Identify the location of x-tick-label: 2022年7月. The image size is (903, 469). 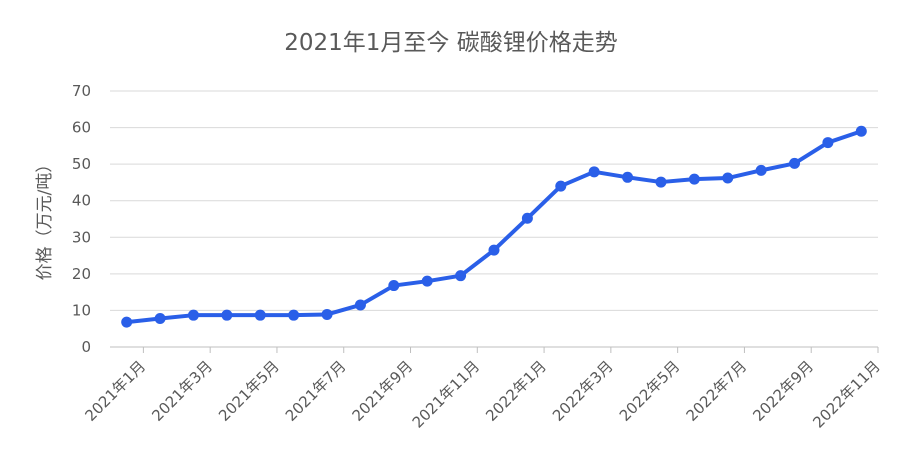
(717, 391).